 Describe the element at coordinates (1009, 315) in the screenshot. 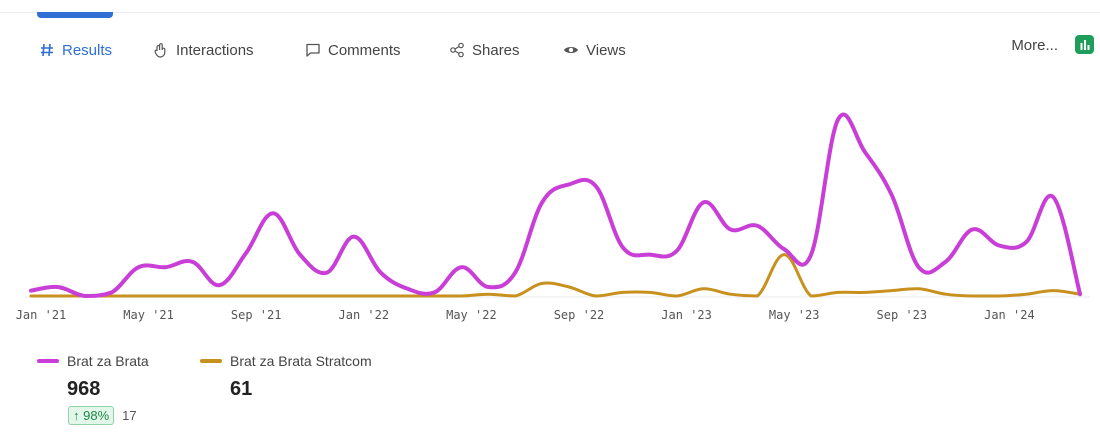

I see `x-tick-label: Jan '24` at that location.